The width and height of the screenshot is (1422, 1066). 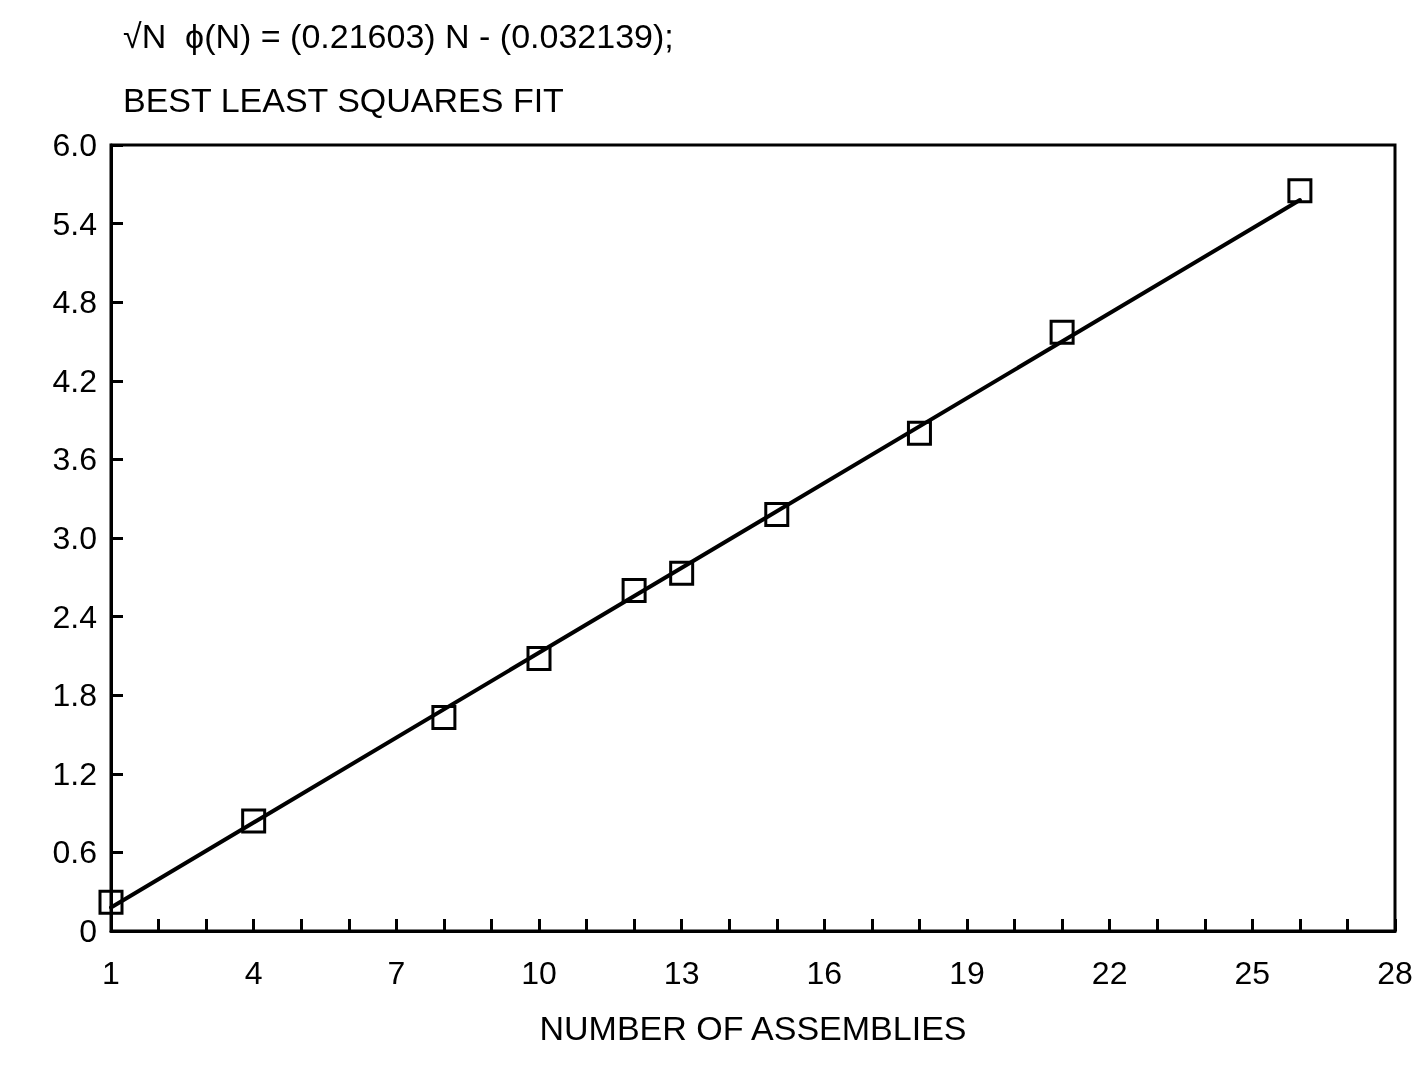 I want to click on x-tick-label: 28, so click(x=1395, y=973).